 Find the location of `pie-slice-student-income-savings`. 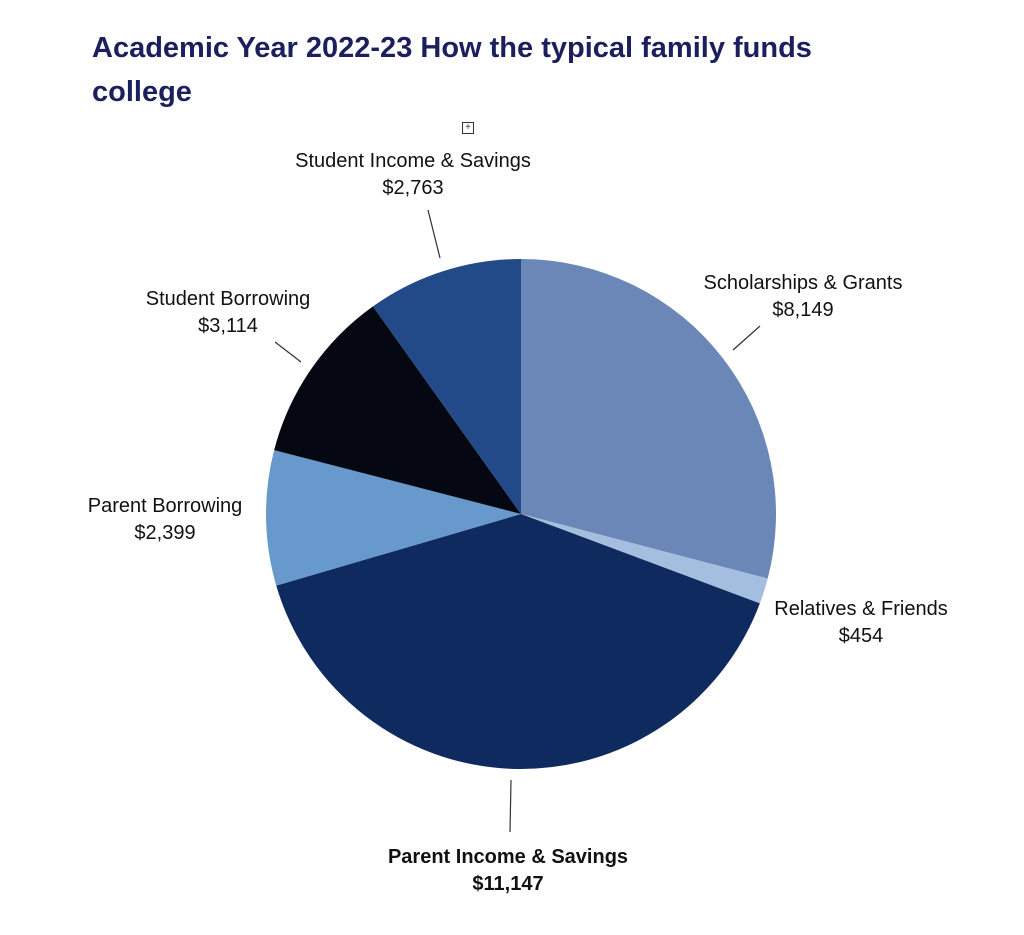

pie-slice-student-income-savings is located at coordinates (446, 386).